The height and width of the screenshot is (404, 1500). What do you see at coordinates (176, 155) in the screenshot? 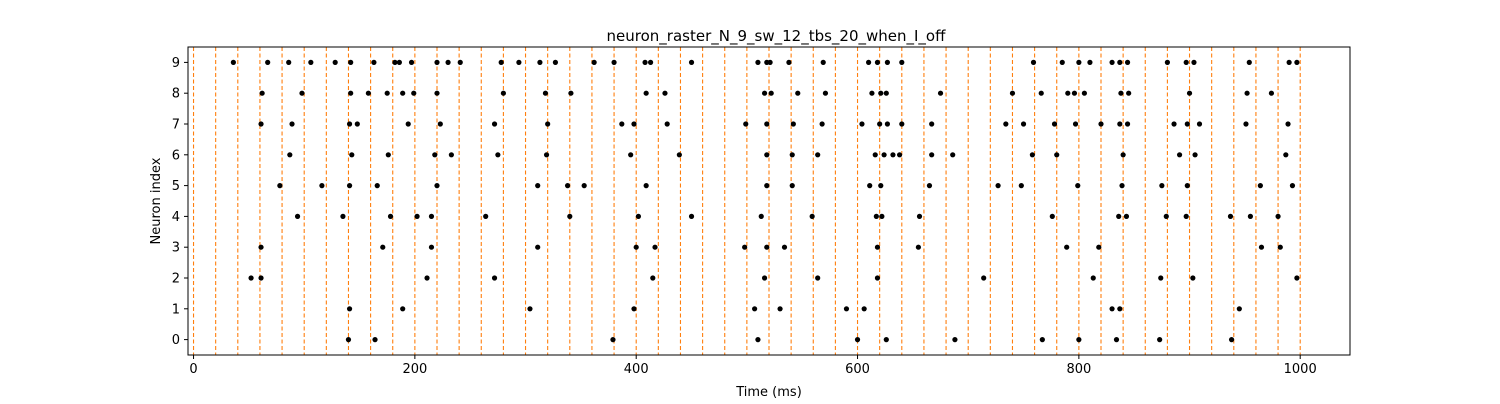
I see `y-tick-label: 6` at bounding box center [176, 155].